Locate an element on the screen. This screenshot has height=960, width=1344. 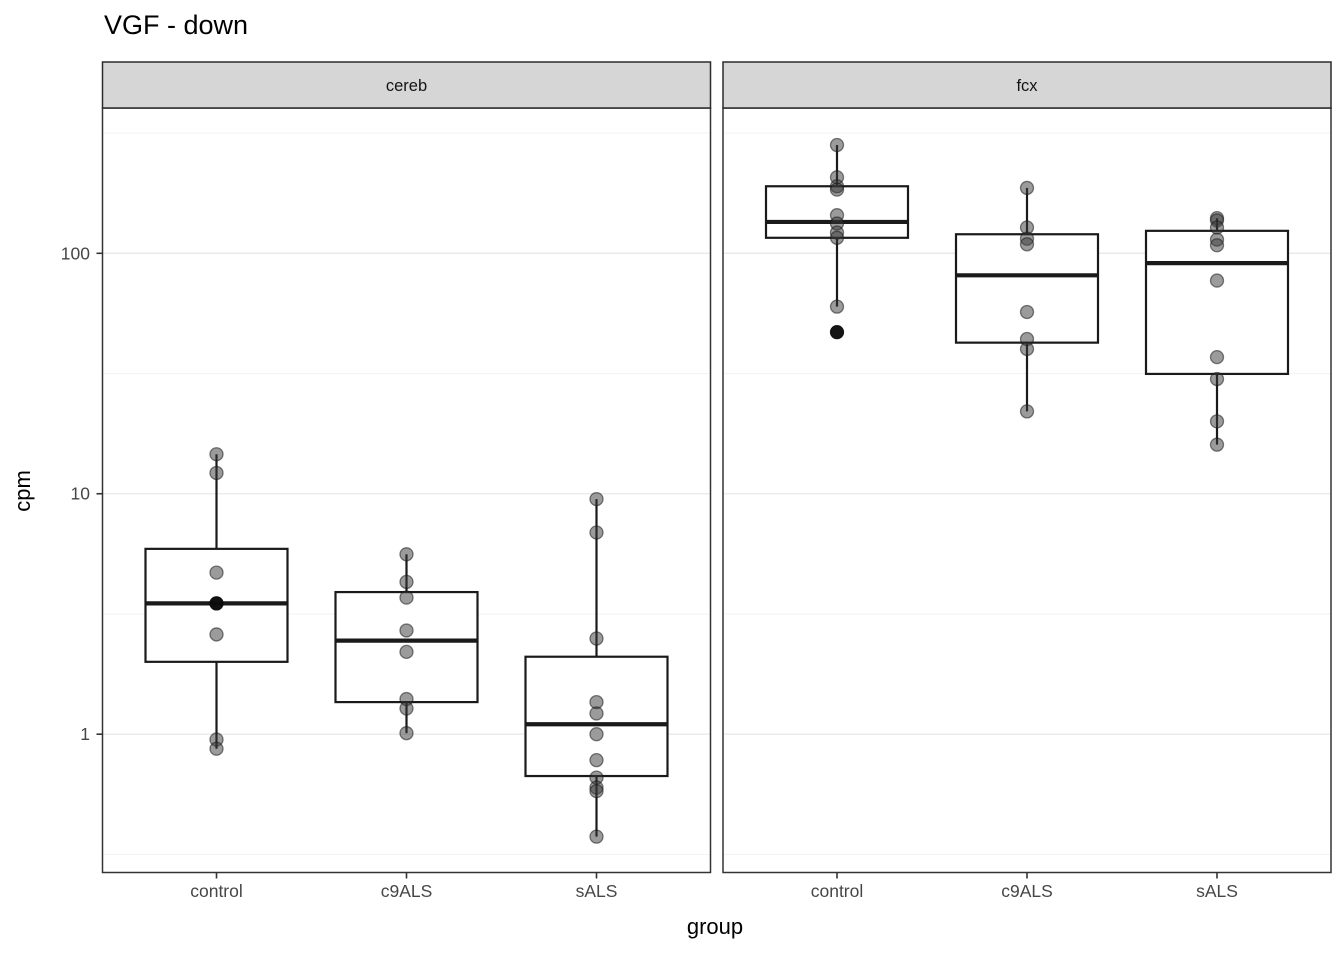
chart-title: VGF - down is located at coordinates (176, 25).